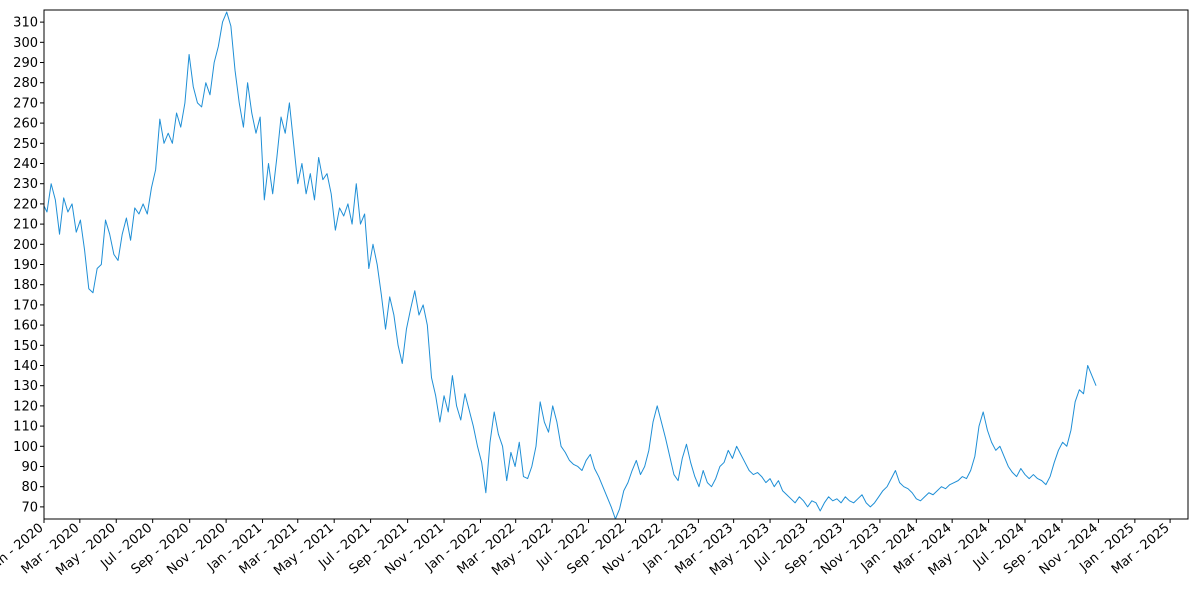 This screenshot has width=1200, height=600. Describe the element at coordinates (25, 204) in the screenshot. I see `y-tick-label: 220` at that location.